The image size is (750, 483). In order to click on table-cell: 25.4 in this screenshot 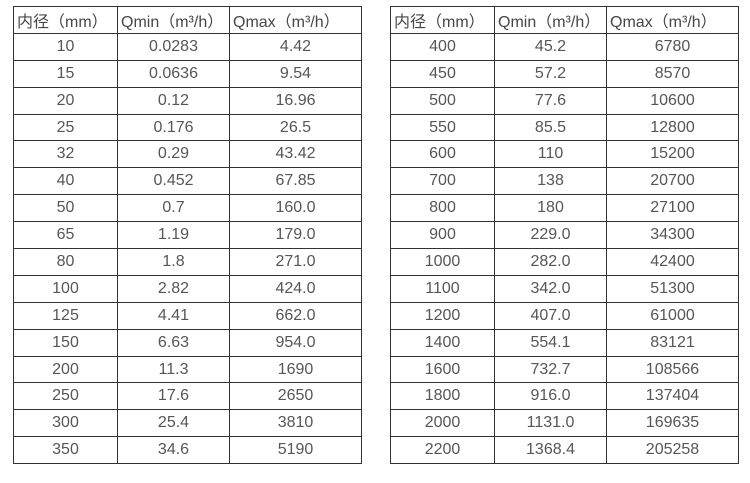, I will do `click(173, 423)`.